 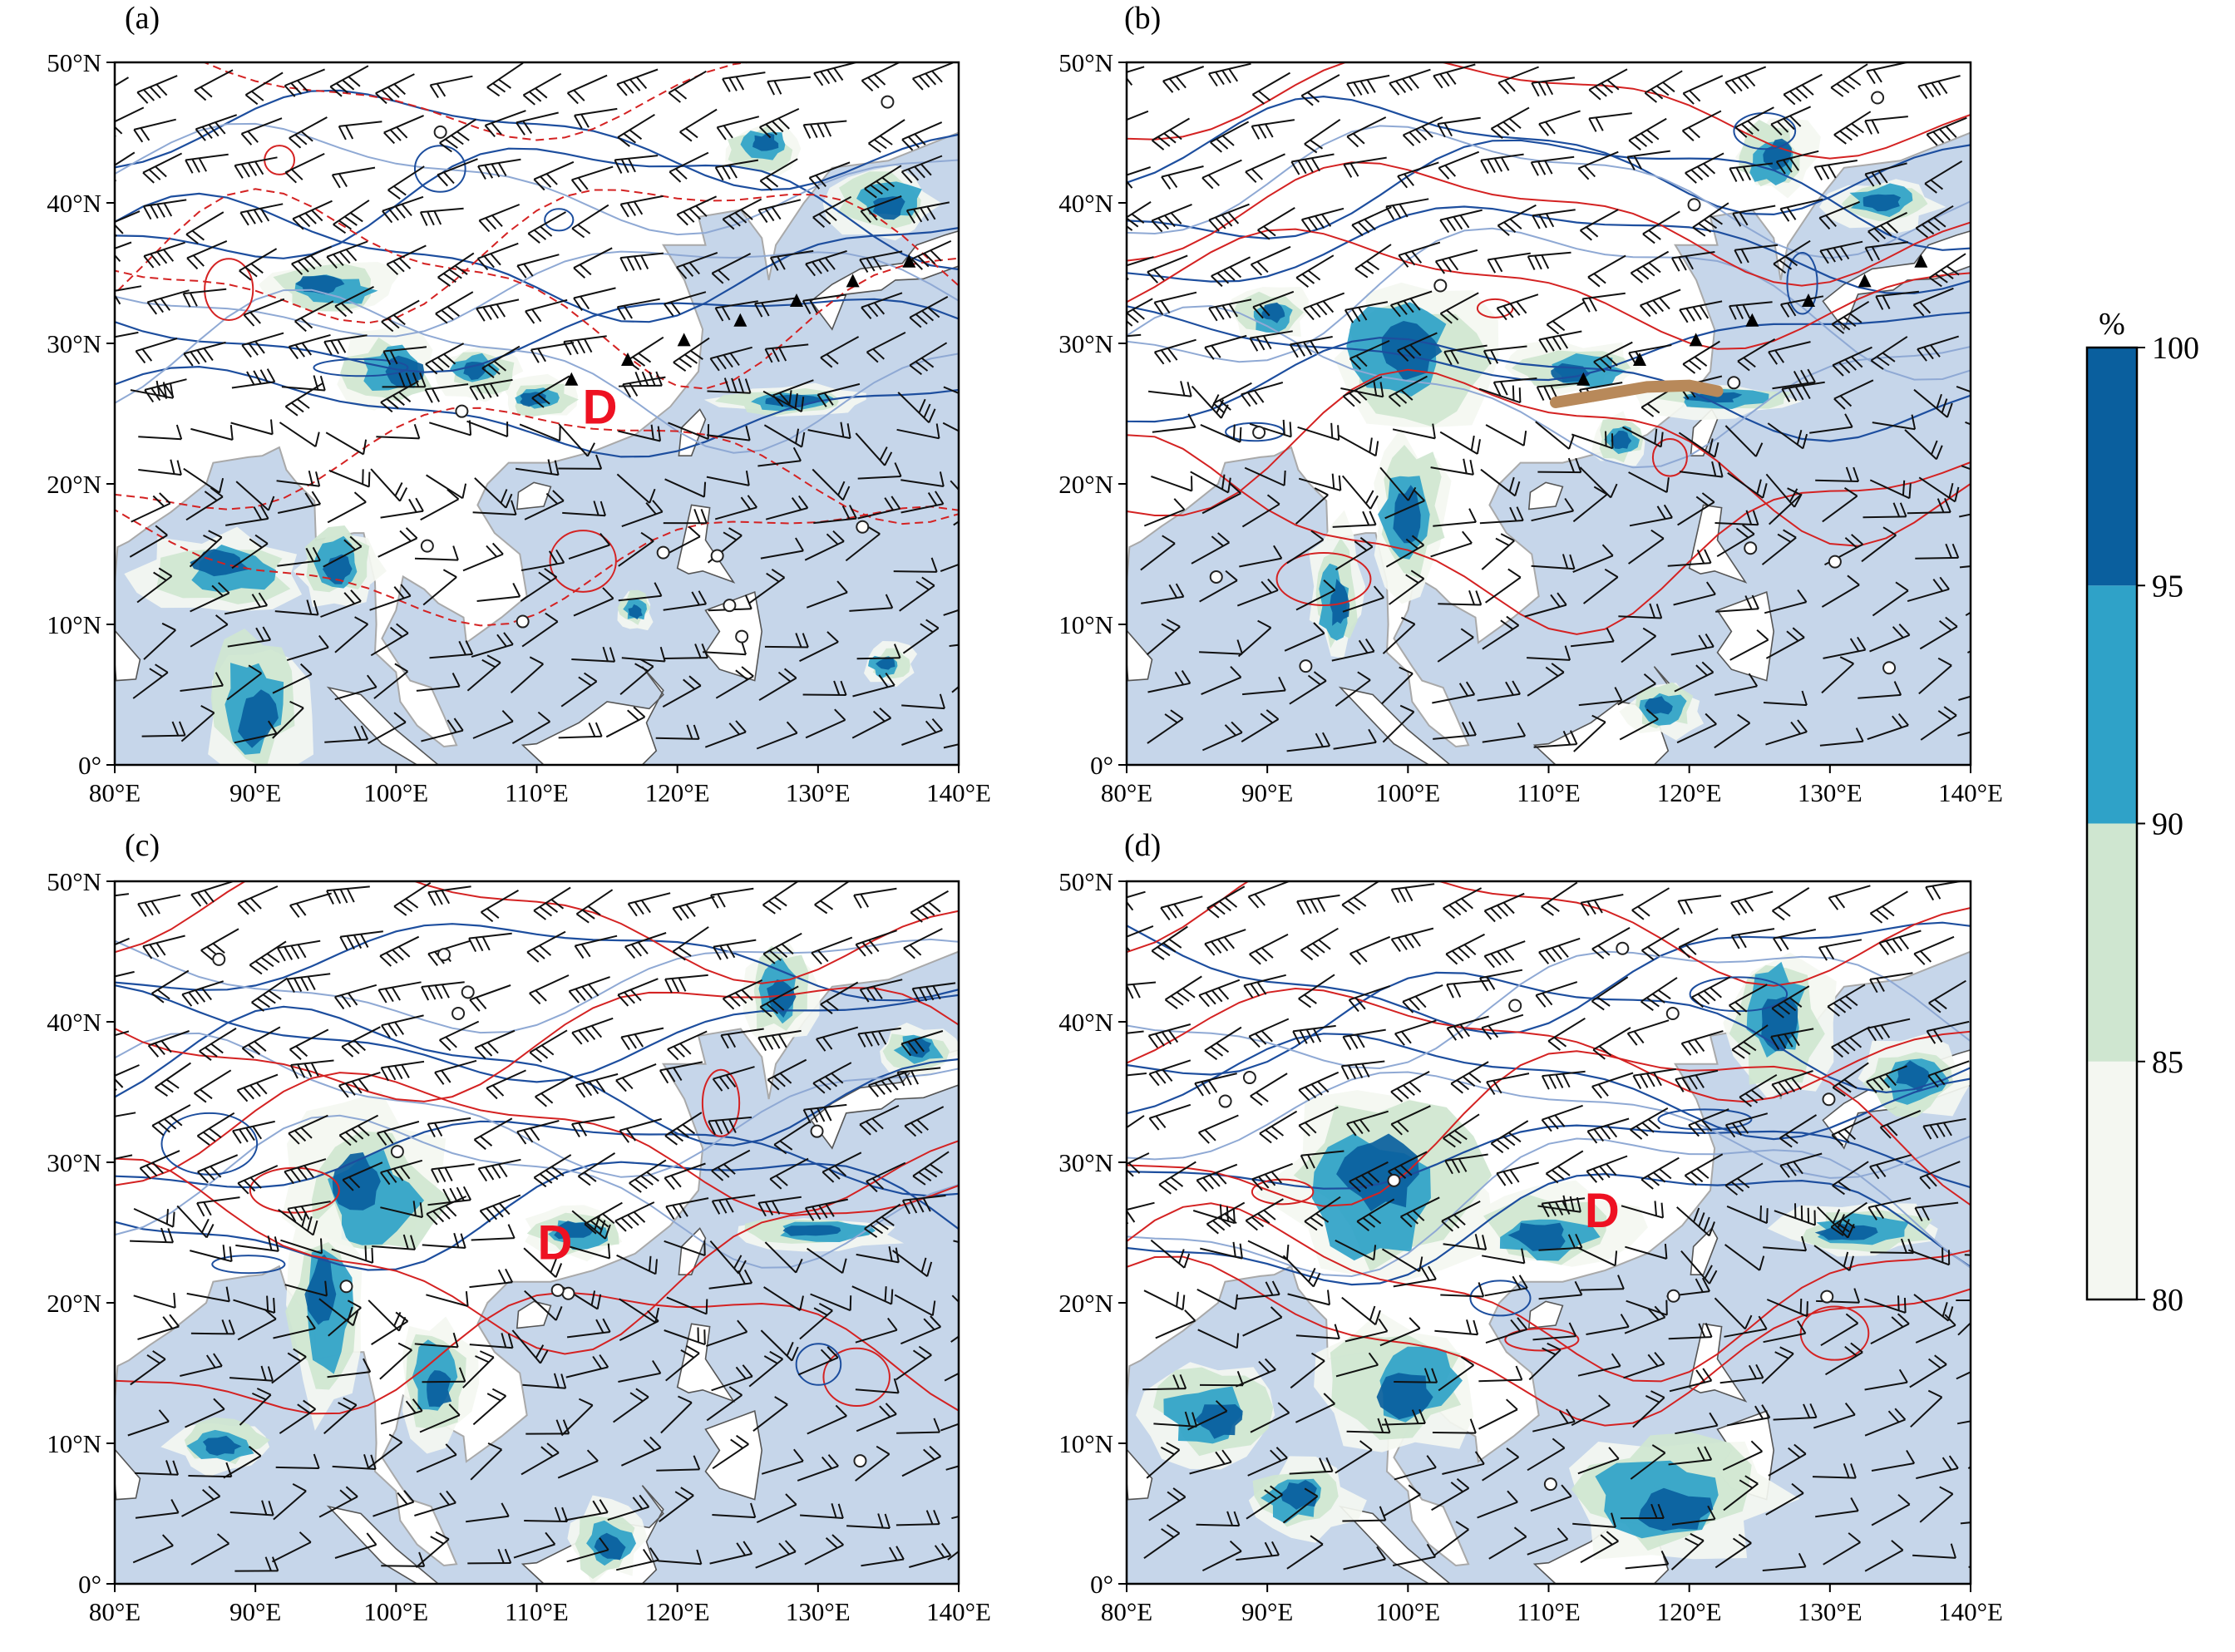 I want to click on shear-line, so click(x=1637, y=394).